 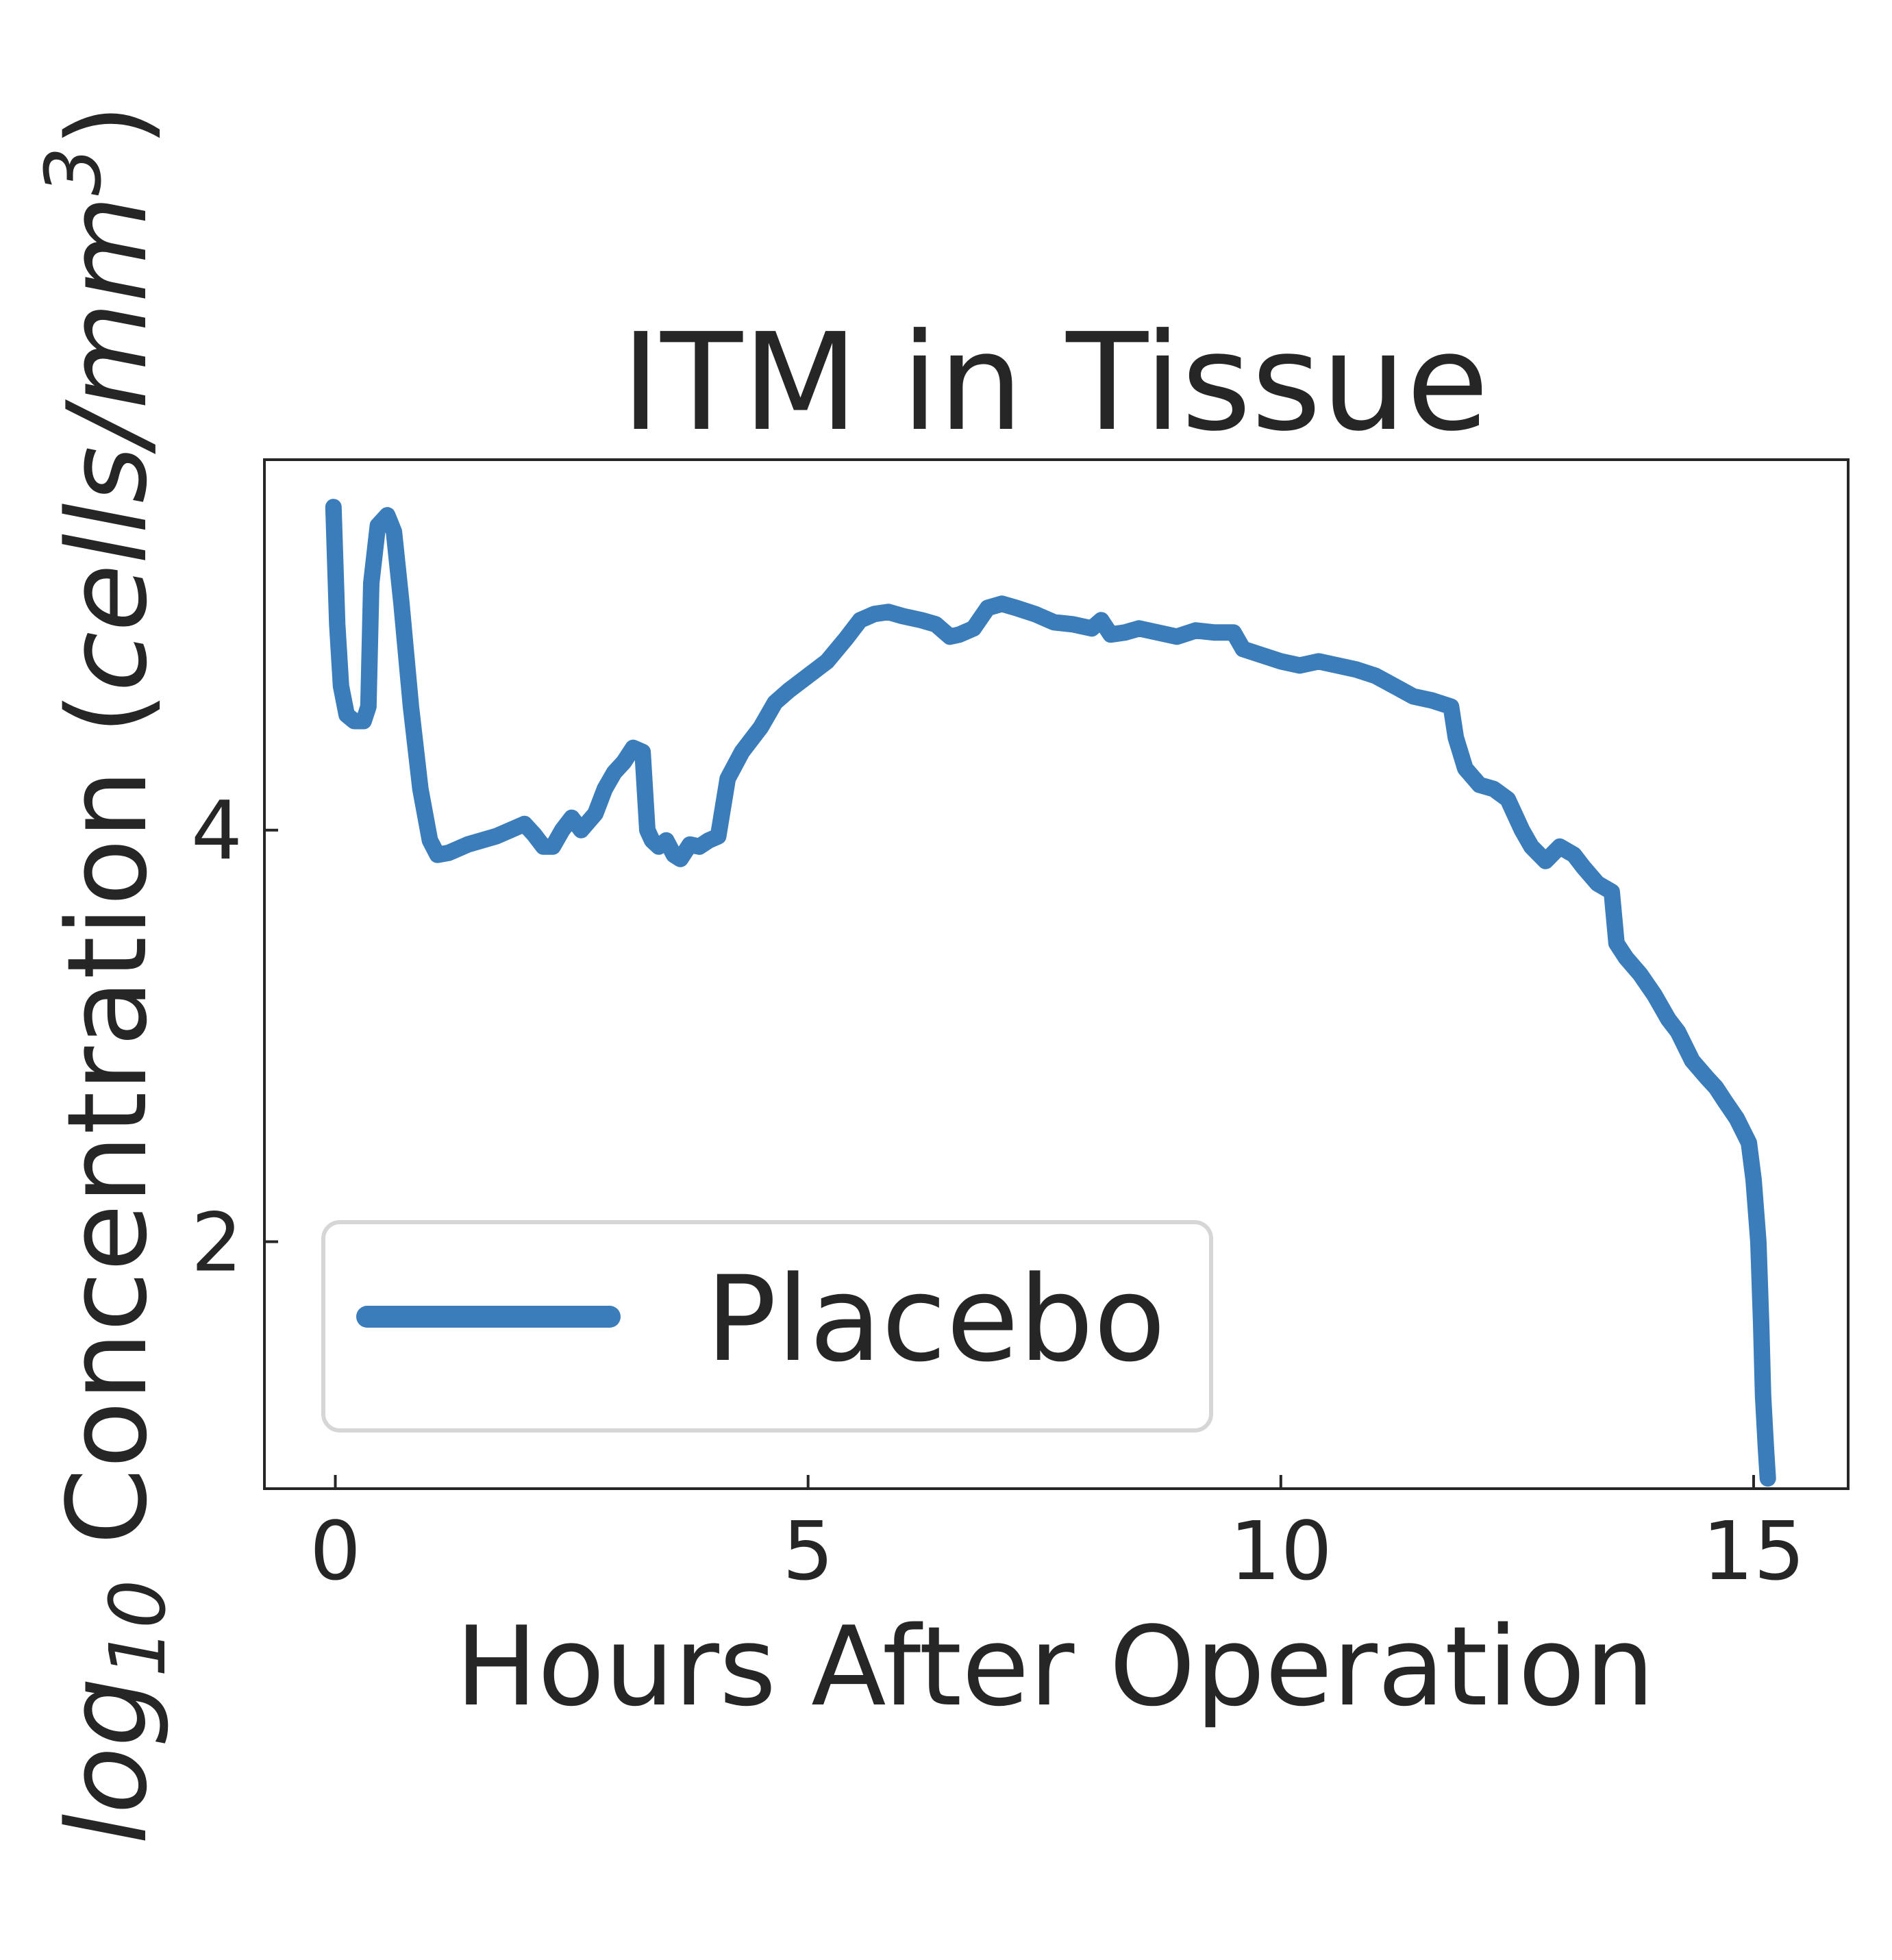 What do you see at coordinates (217, 831) in the screenshot?
I see `y-tick-label: 4` at bounding box center [217, 831].